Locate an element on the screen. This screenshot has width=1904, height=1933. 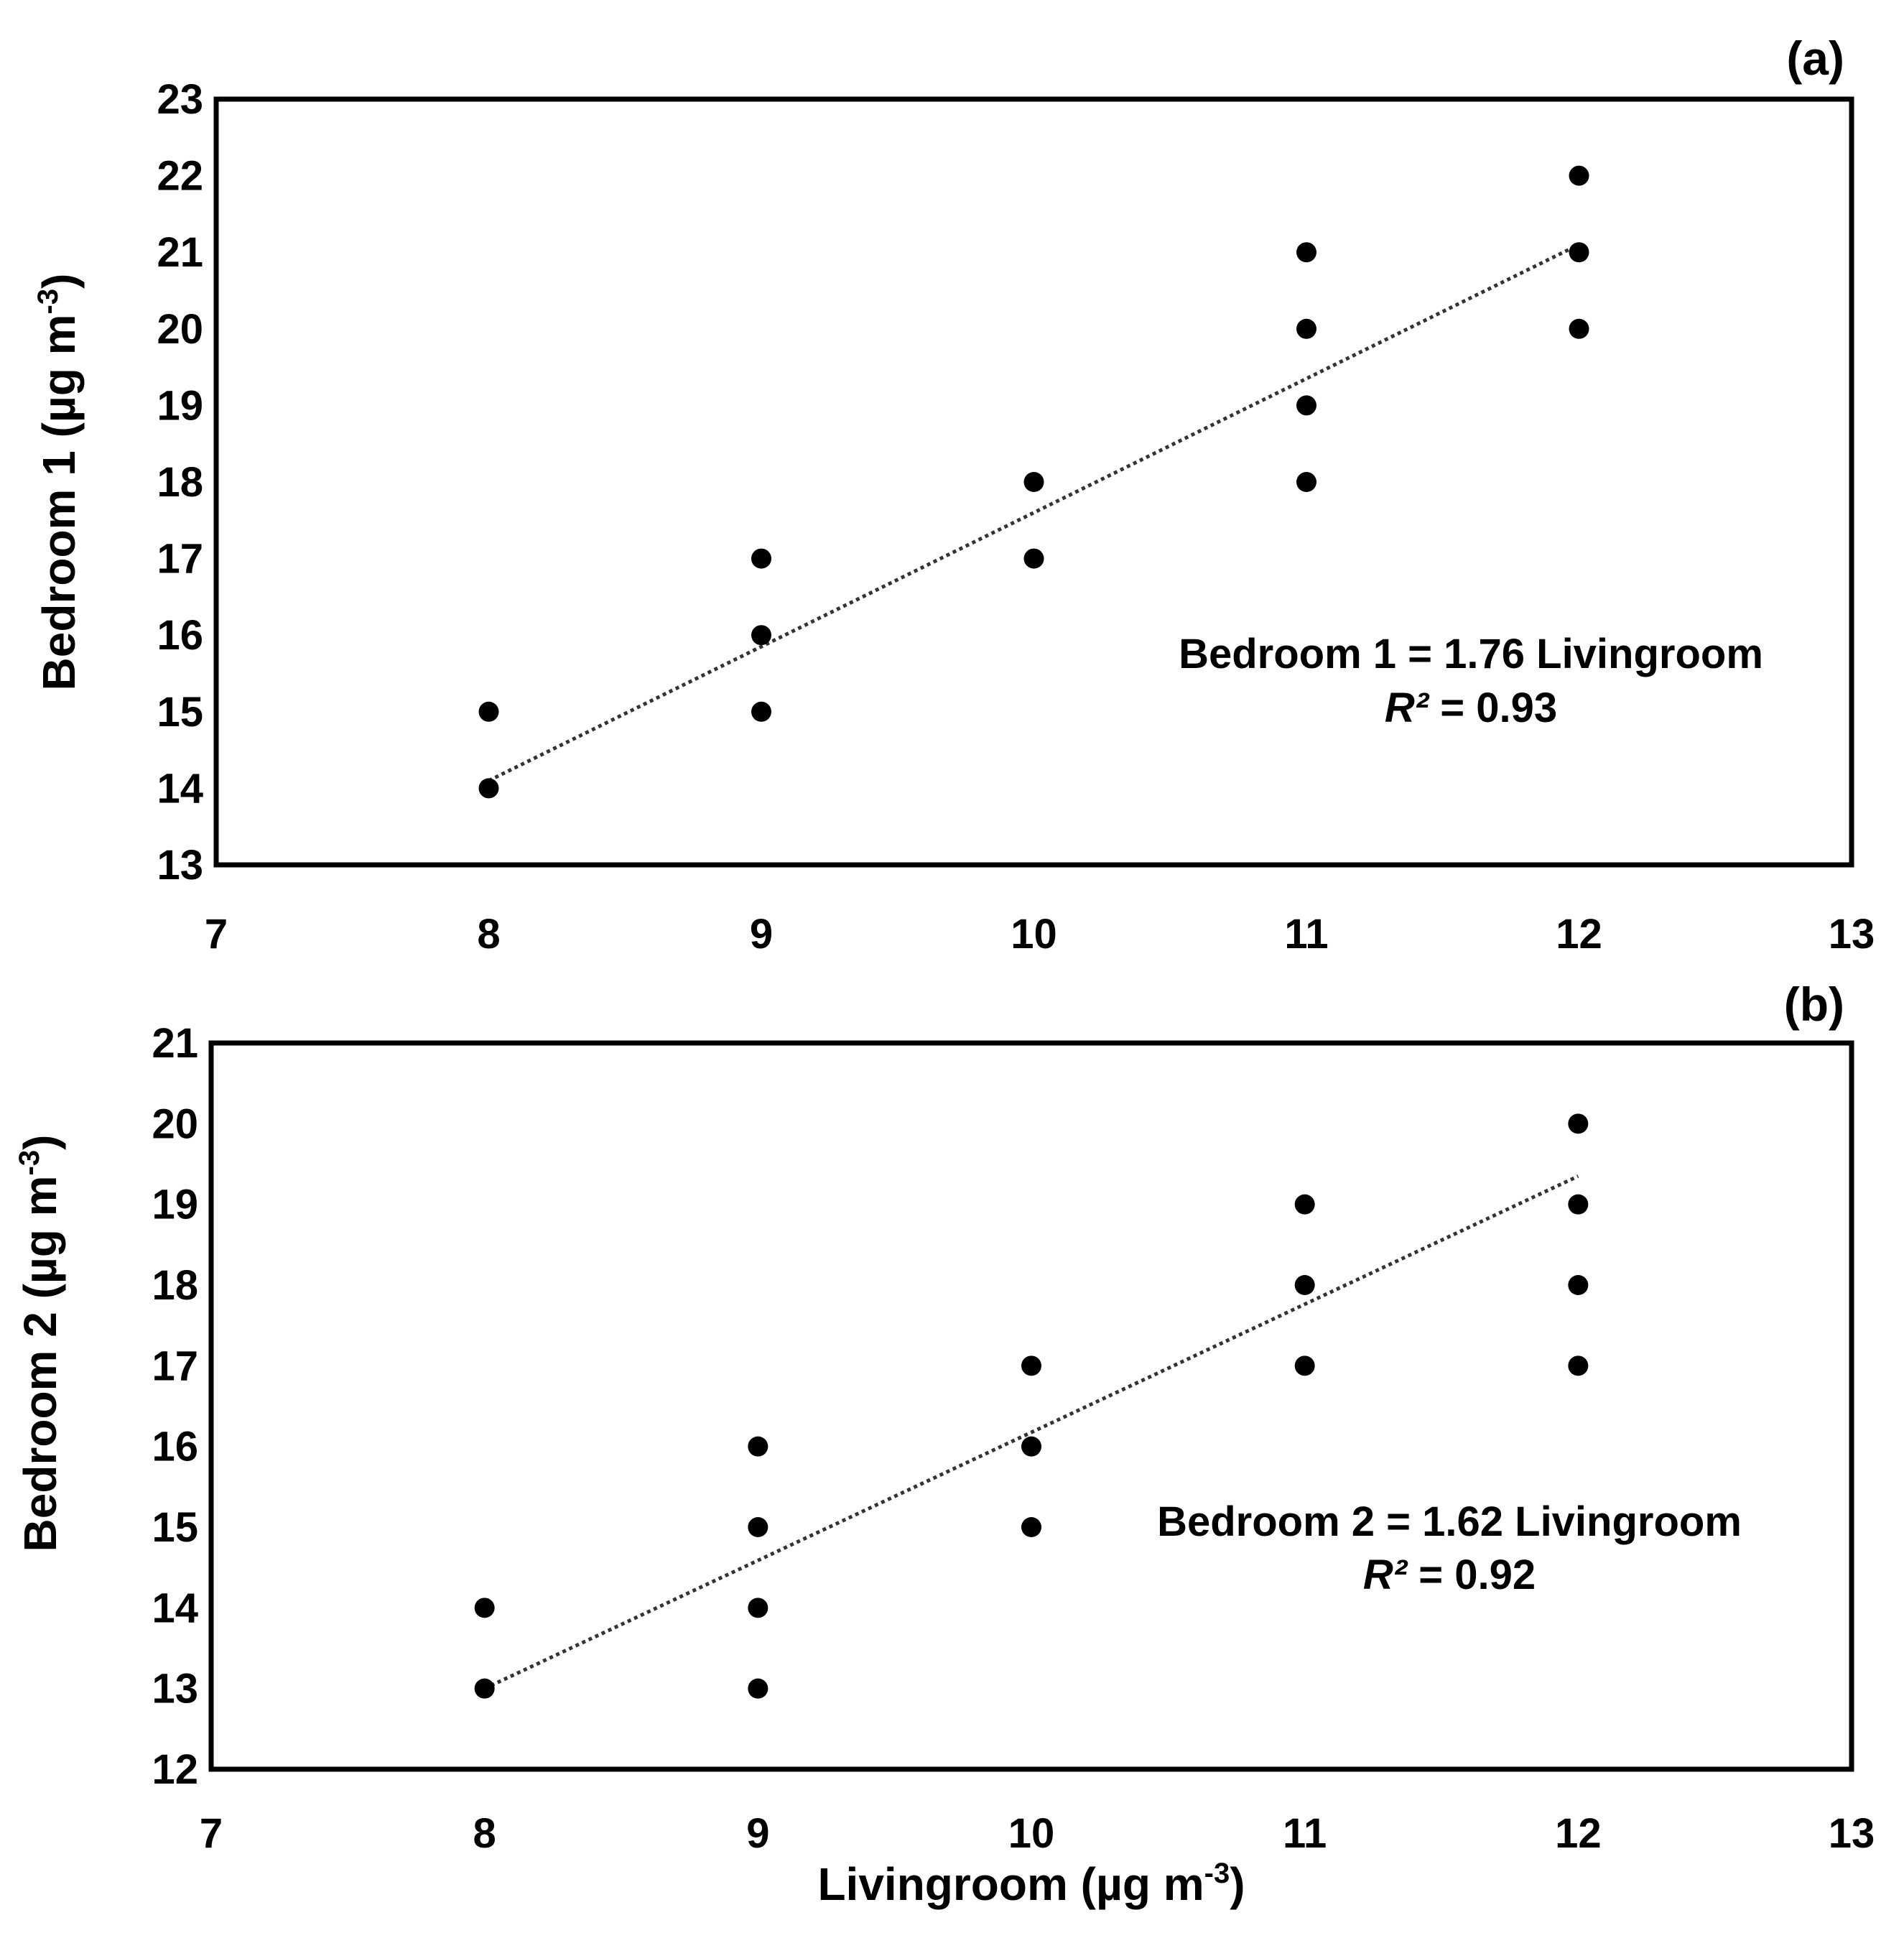
x-axis-label-text: Livingroom (µg m is located at coordinates (1010, 1884).